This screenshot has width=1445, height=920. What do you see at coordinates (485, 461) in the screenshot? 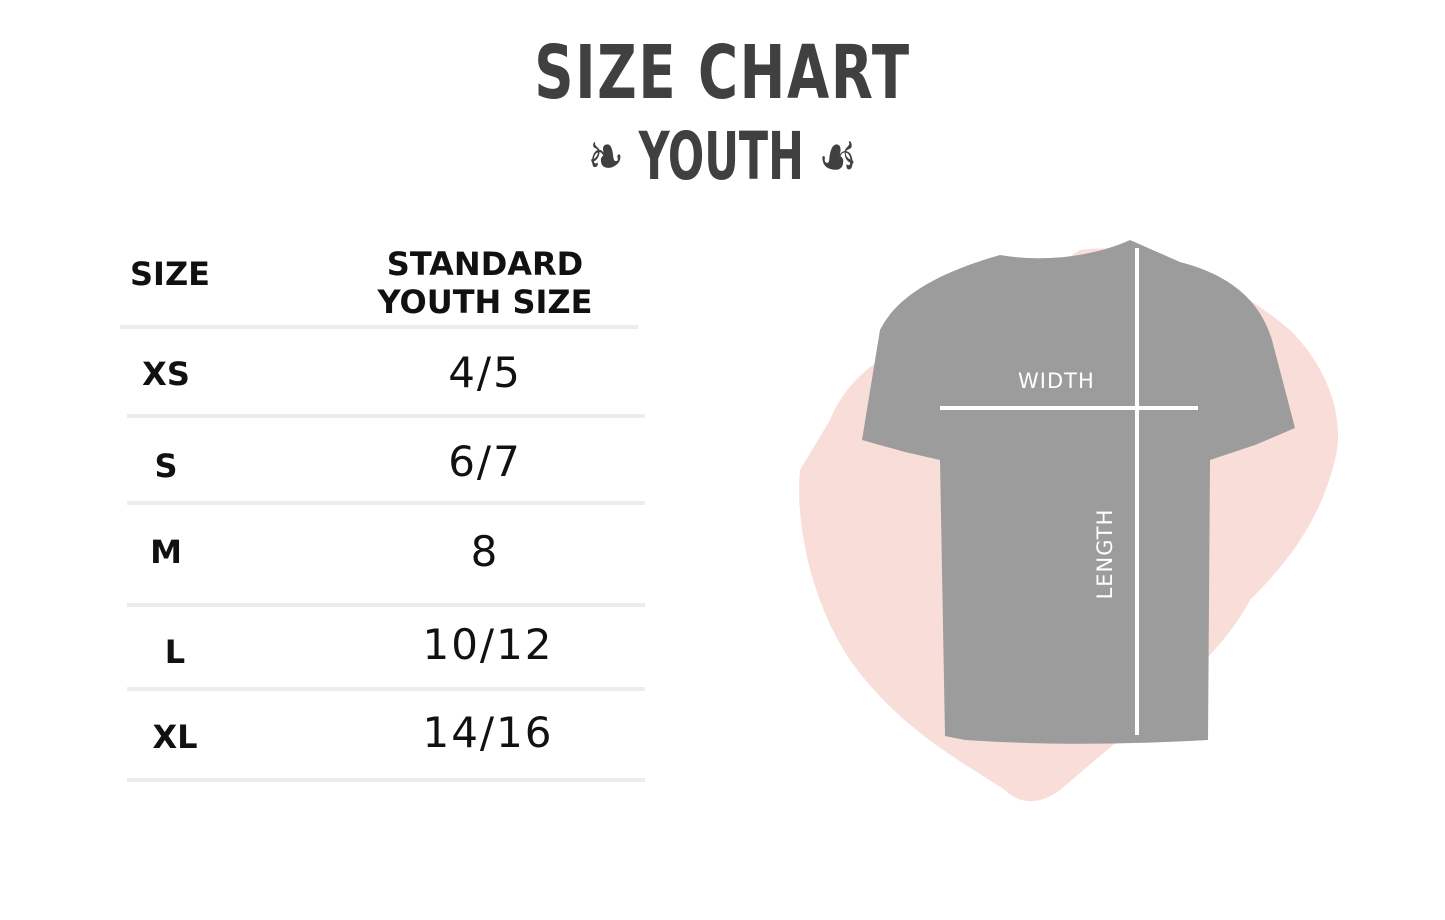
I see `youth-cell: 6/7` at bounding box center [485, 461].